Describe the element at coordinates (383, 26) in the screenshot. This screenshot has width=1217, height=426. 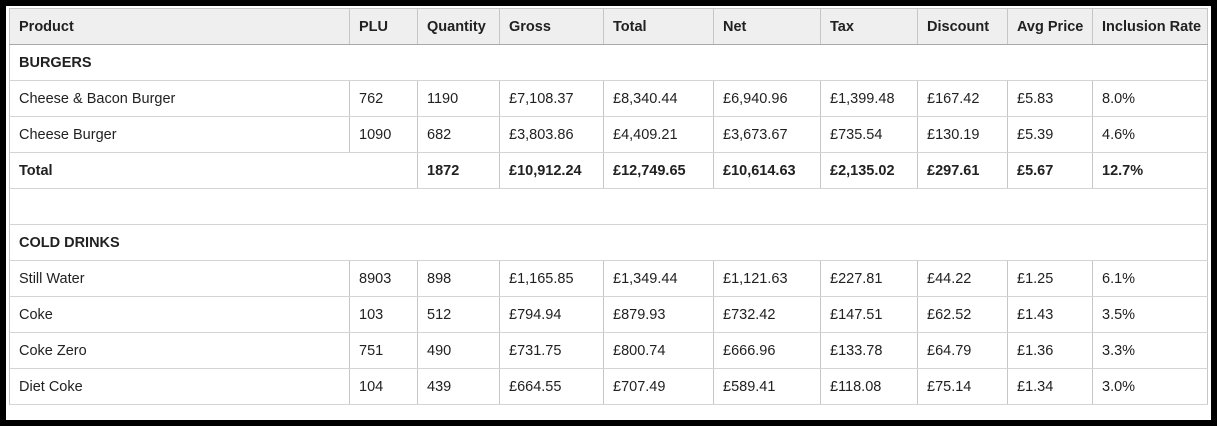
I see `column-header-plu: PLU` at that location.